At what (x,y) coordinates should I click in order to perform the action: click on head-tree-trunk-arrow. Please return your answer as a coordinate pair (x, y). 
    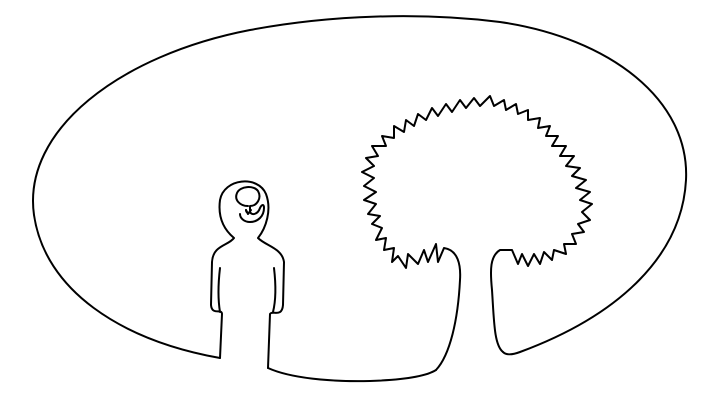
    Looking at the image, I should click on (248, 212).